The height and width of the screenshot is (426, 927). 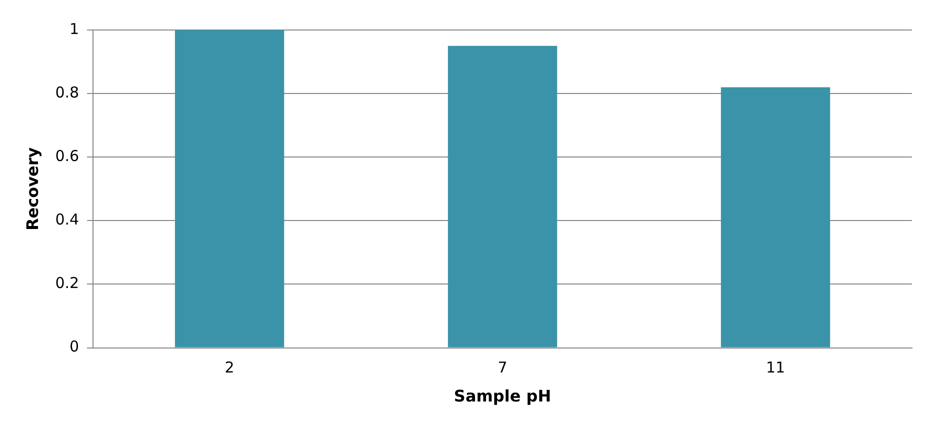 I want to click on y-tick-label: 0.8, so click(x=67, y=92).